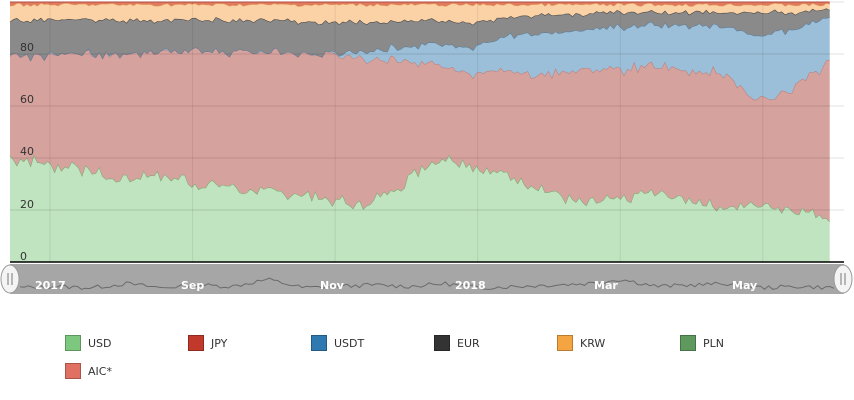  Describe the element at coordinates (10, 279) in the screenshot. I see `navigator-left-handle` at that location.